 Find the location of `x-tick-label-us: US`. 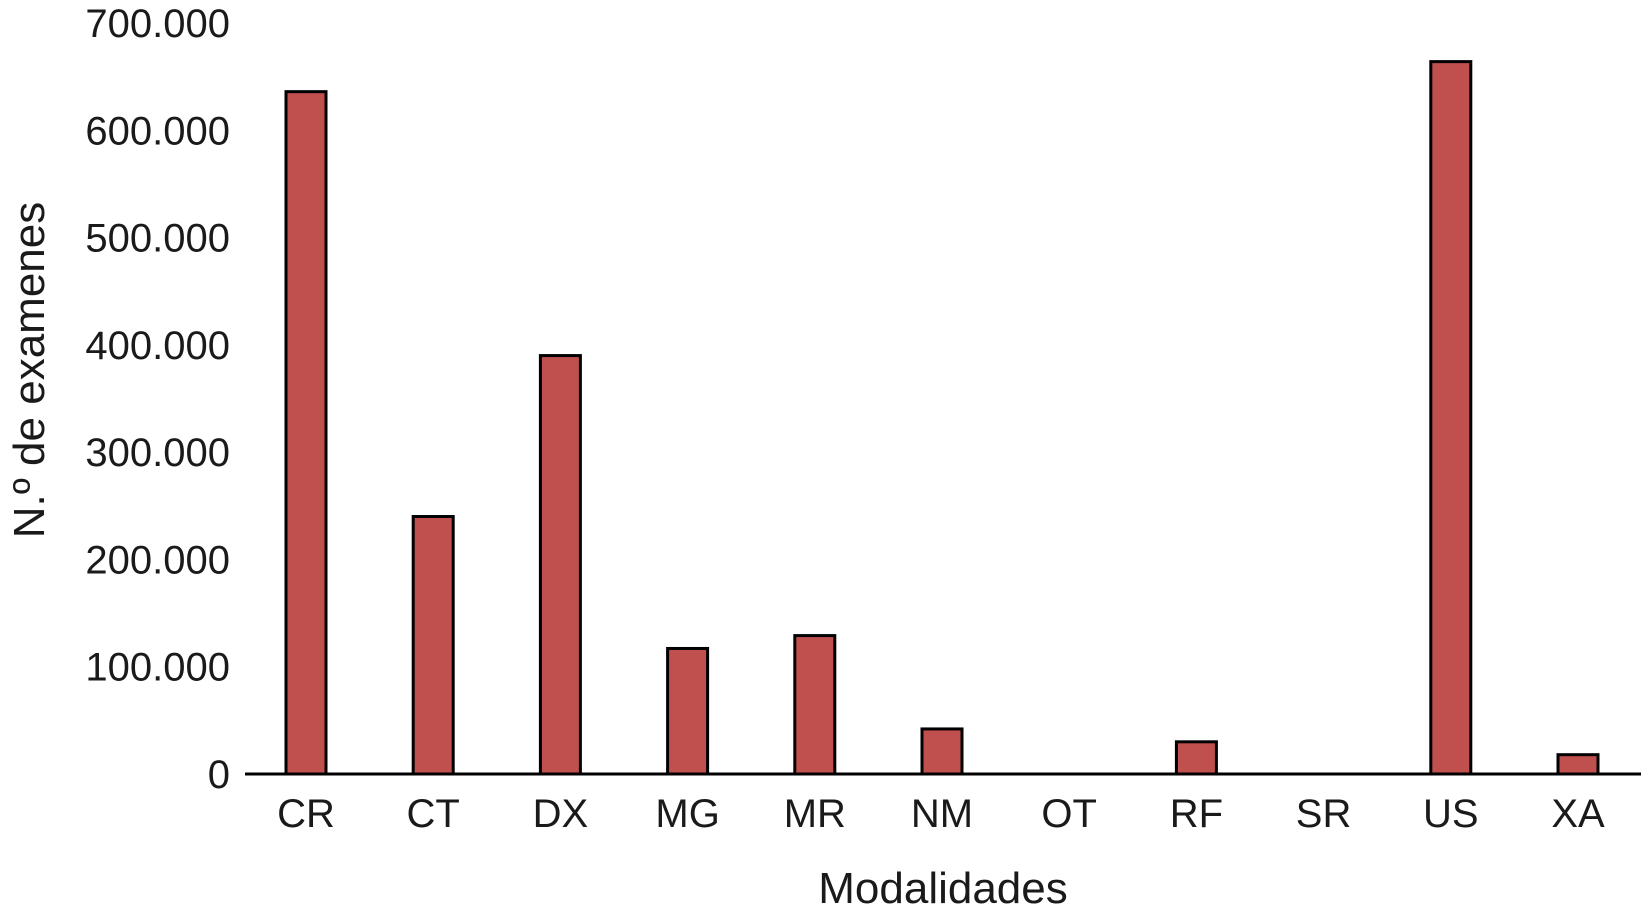

x-tick-label-us: US is located at coordinates (1451, 814).